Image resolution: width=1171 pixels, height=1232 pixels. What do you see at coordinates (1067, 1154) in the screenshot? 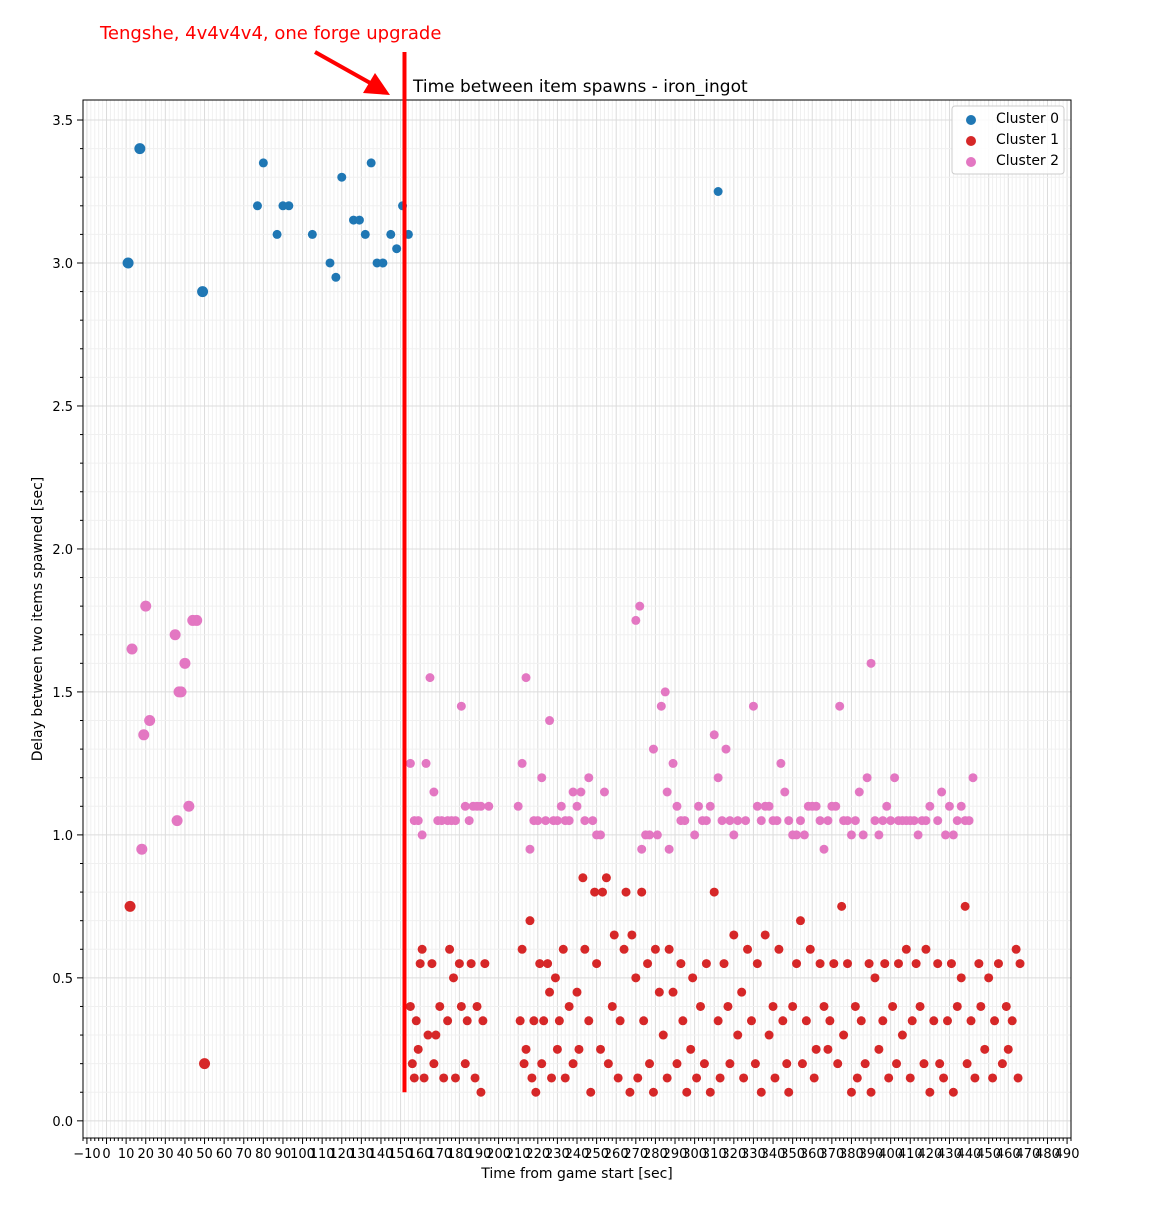
I see `x-tick-label: 490` at bounding box center [1067, 1154].